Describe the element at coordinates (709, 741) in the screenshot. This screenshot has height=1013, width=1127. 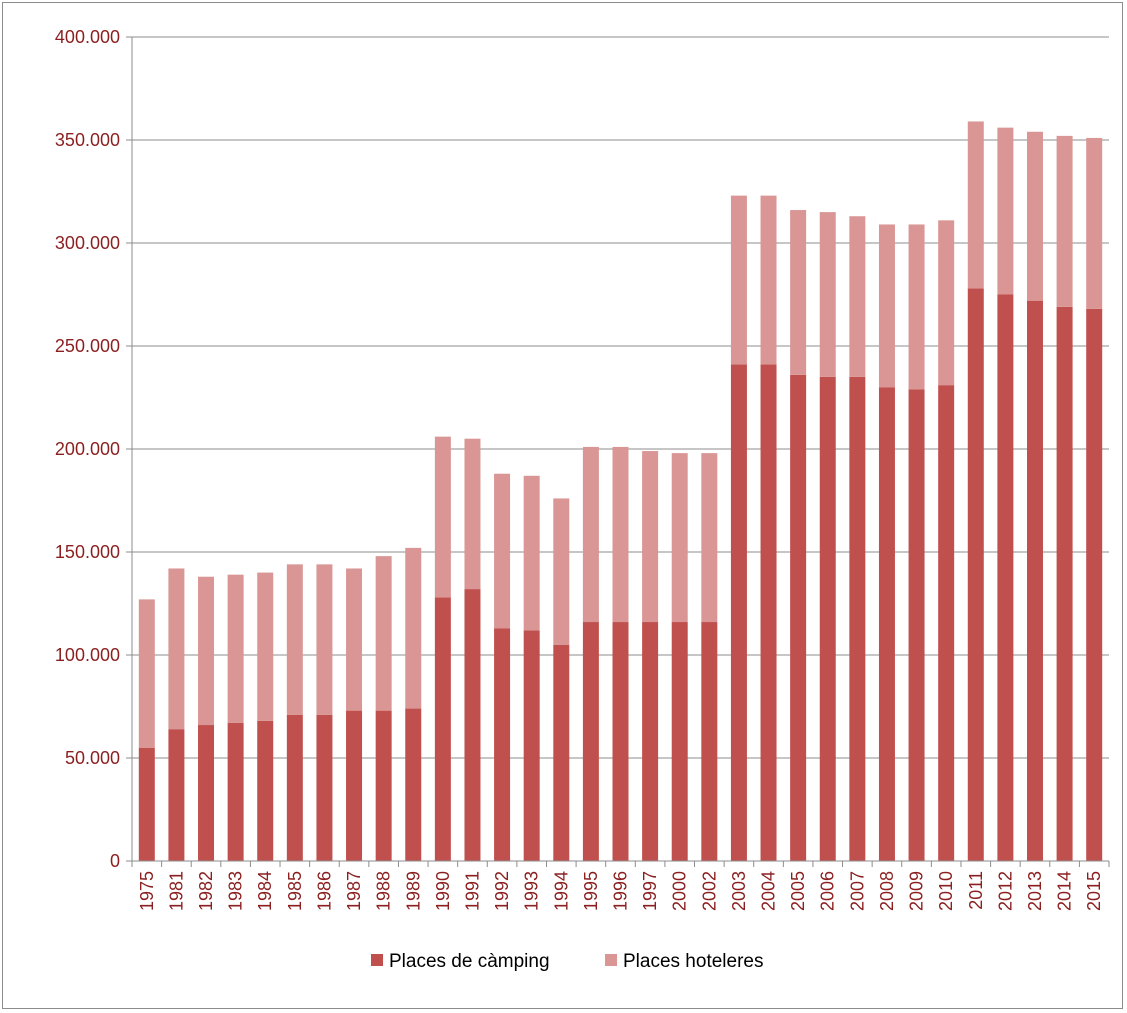
I see `bar-camping-2002` at that location.